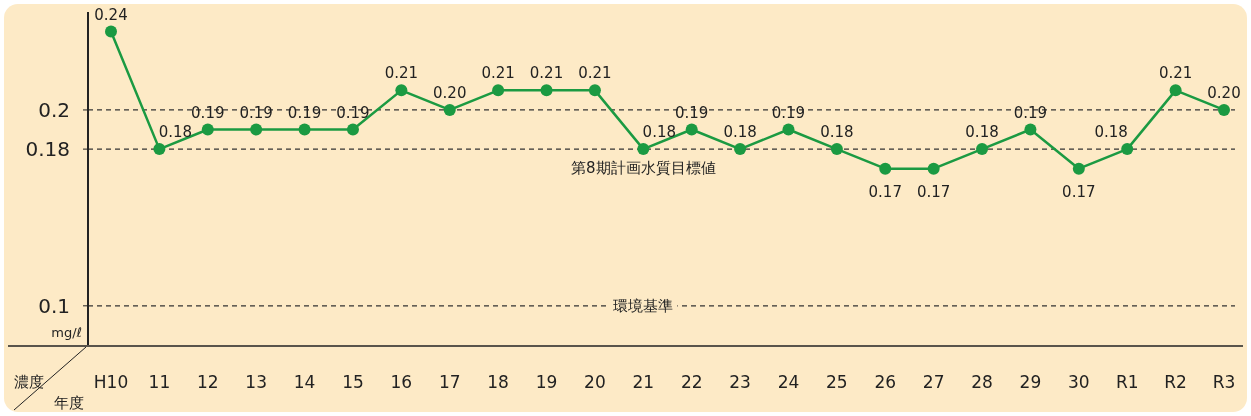 This screenshot has height=416, width=1251. What do you see at coordinates (933, 382) in the screenshot?
I see `x-tick-label: 27` at bounding box center [933, 382].